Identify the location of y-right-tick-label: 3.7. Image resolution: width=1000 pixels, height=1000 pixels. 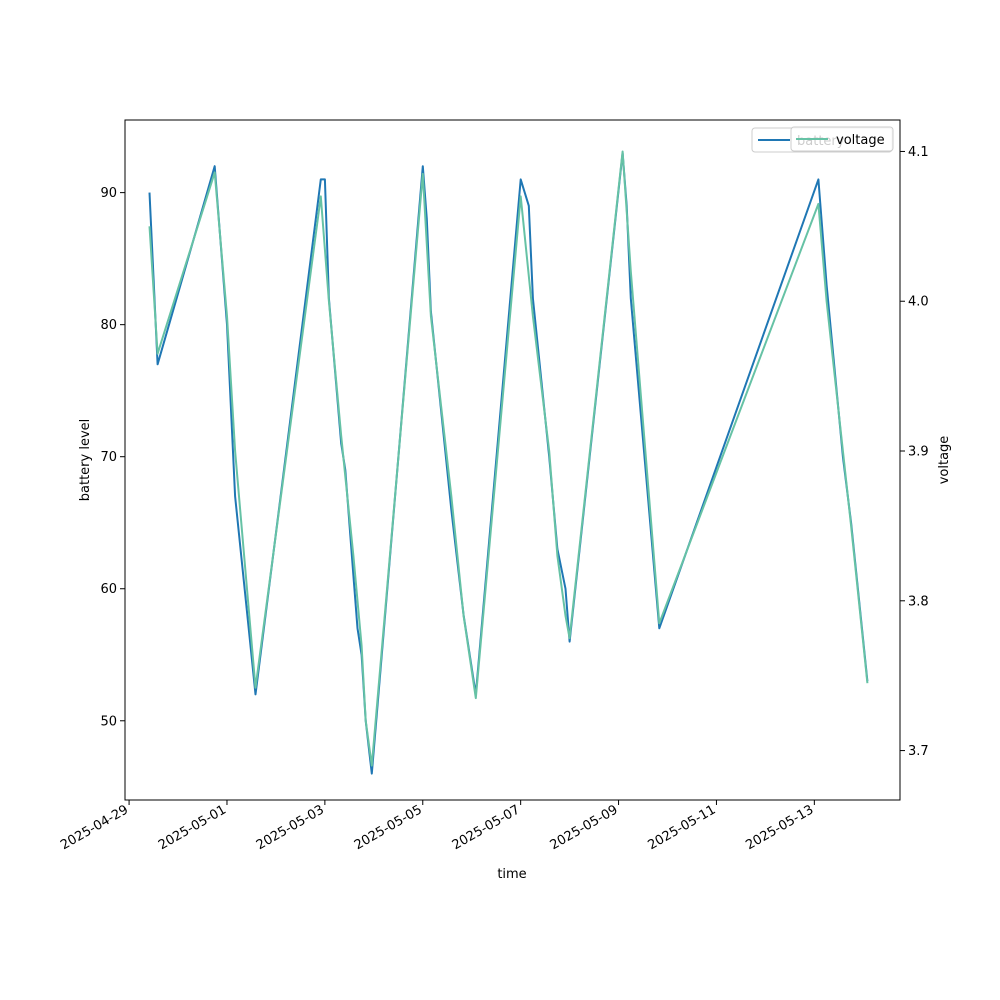
(918, 751).